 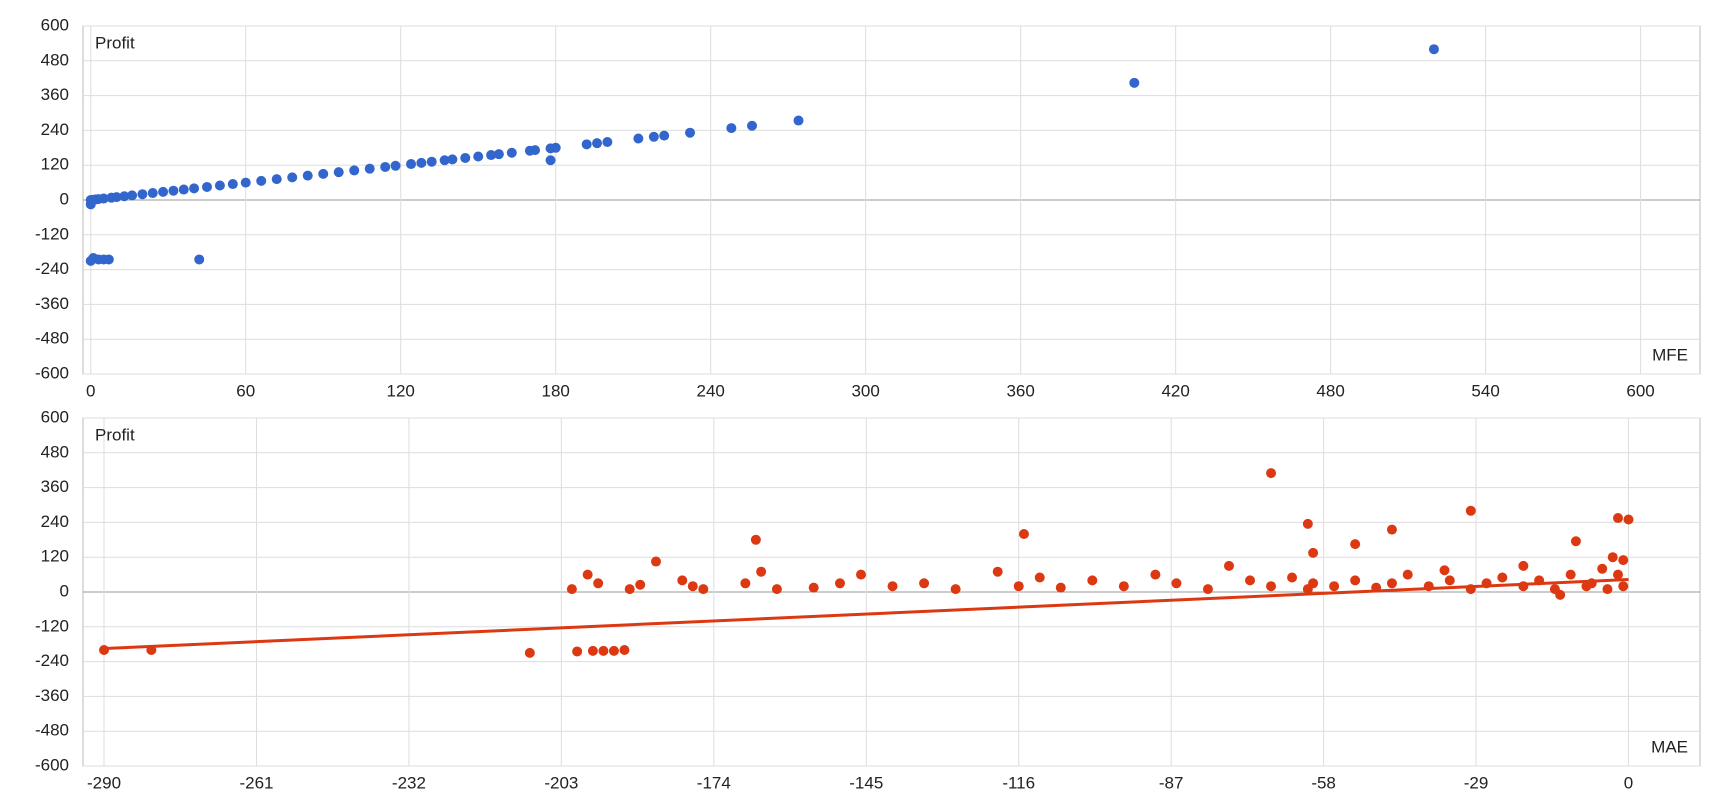 I want to click on x-tick-label: 600, so click(x=1640, y=390).